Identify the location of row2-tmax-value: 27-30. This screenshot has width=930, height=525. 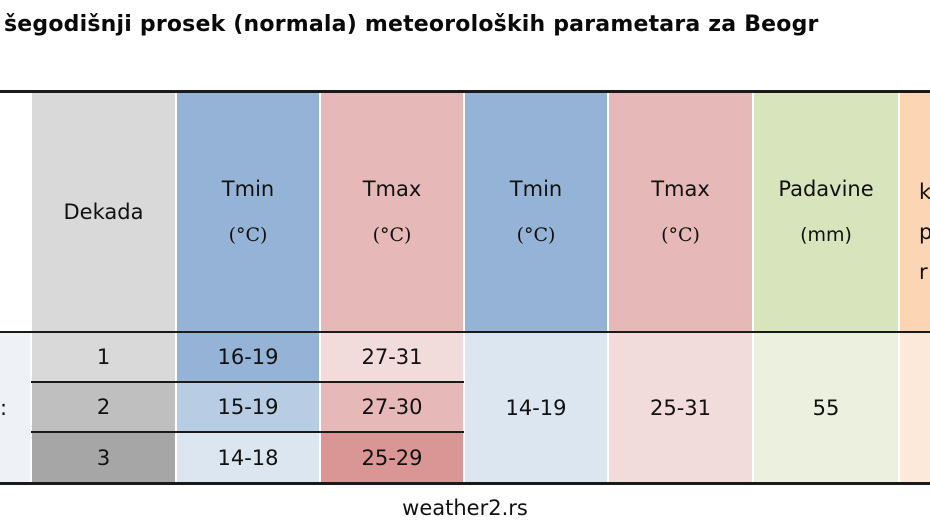
(392, 407).